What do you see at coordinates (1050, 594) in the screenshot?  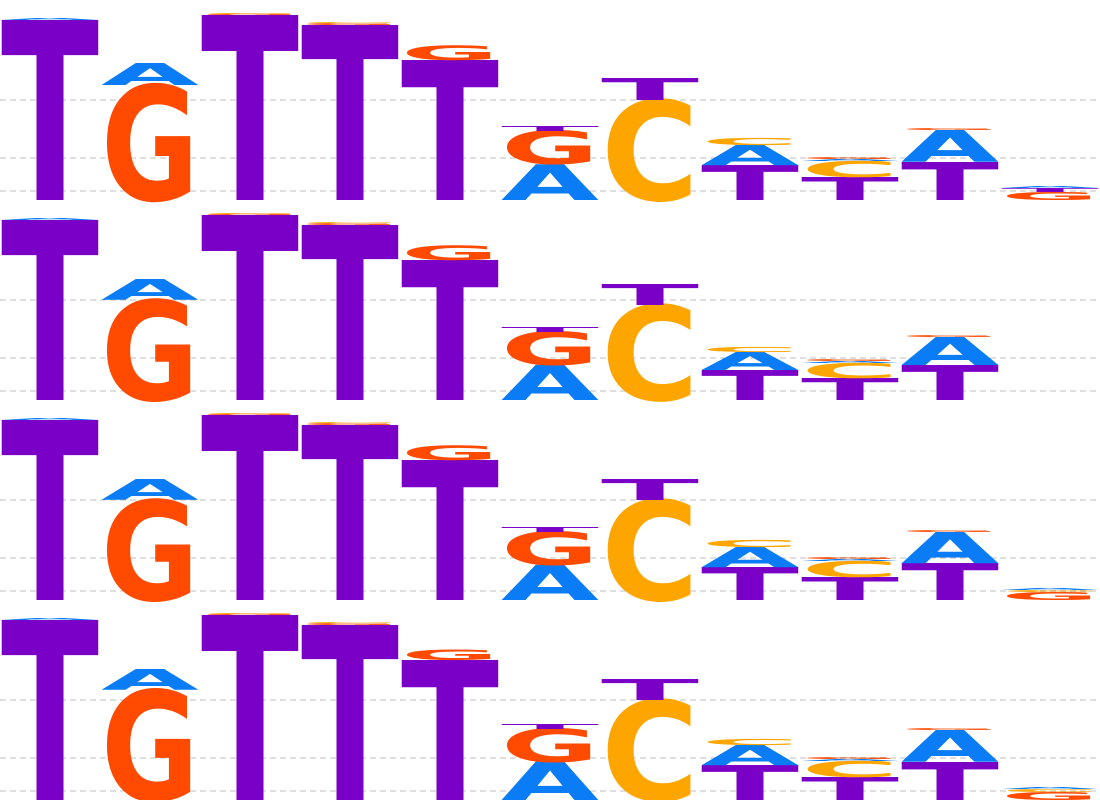 I see `logo-position-11: GCA` at bounding box center [1050, 594].